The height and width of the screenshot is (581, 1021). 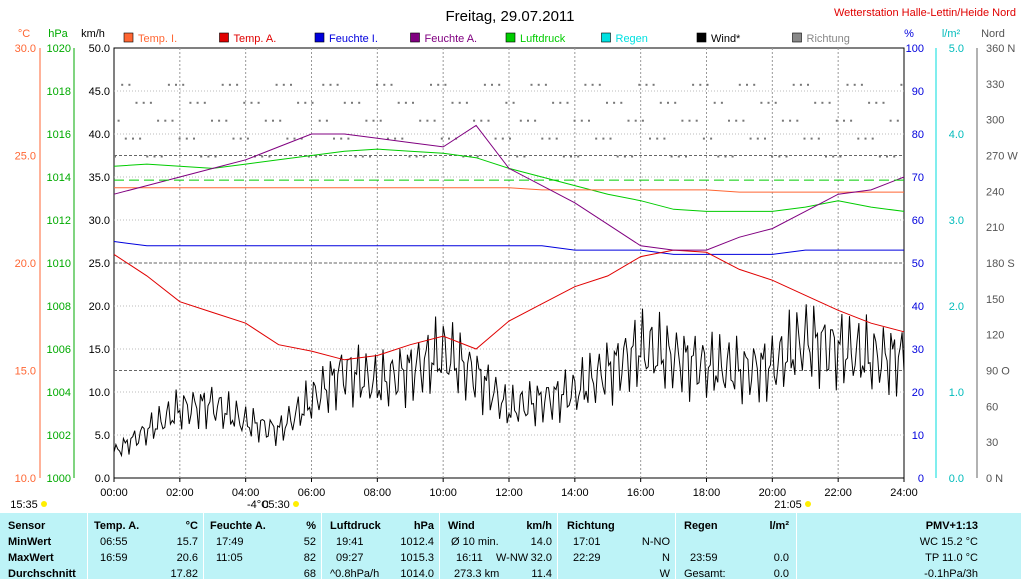 What do you see at coordinates (915, 49) in the screenshot?
I see `humidity-tick-label: 100` at bounding box center [915, 49].